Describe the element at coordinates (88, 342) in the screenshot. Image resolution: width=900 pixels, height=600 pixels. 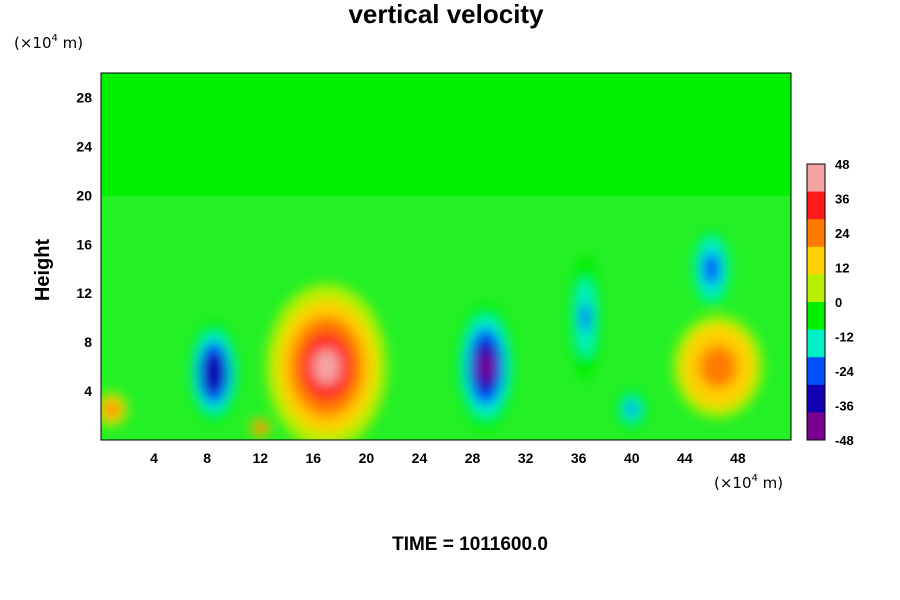
I see `y-tick-label: 8` at that location.